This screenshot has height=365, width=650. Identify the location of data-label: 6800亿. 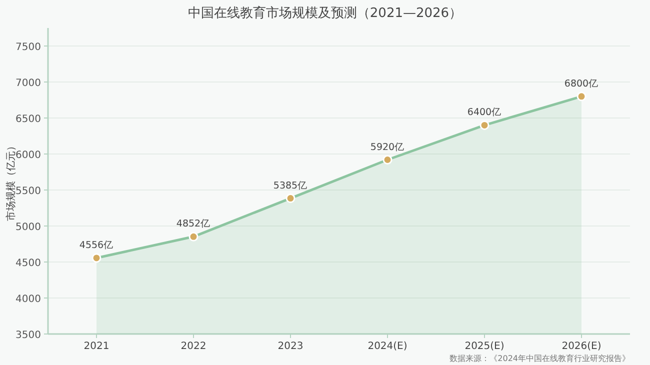
(581, 84).